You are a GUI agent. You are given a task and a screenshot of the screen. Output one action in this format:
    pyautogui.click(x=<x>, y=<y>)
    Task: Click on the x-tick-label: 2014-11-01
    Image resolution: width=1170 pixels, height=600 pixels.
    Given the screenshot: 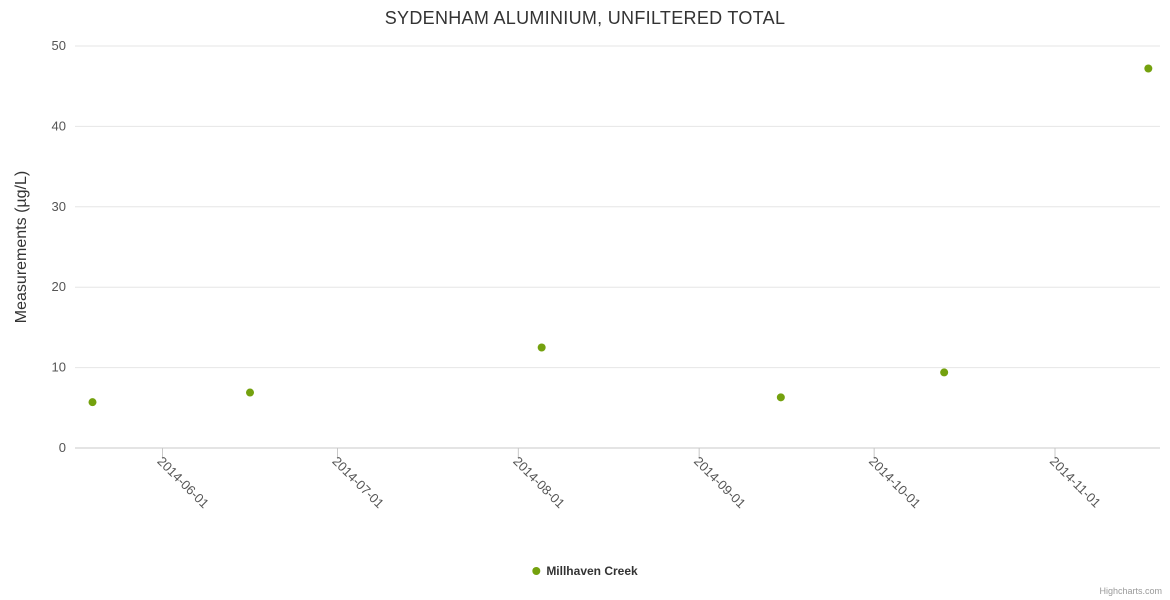 What is the action you would take?
    pyautogui.click(x=1075, y=482)
    